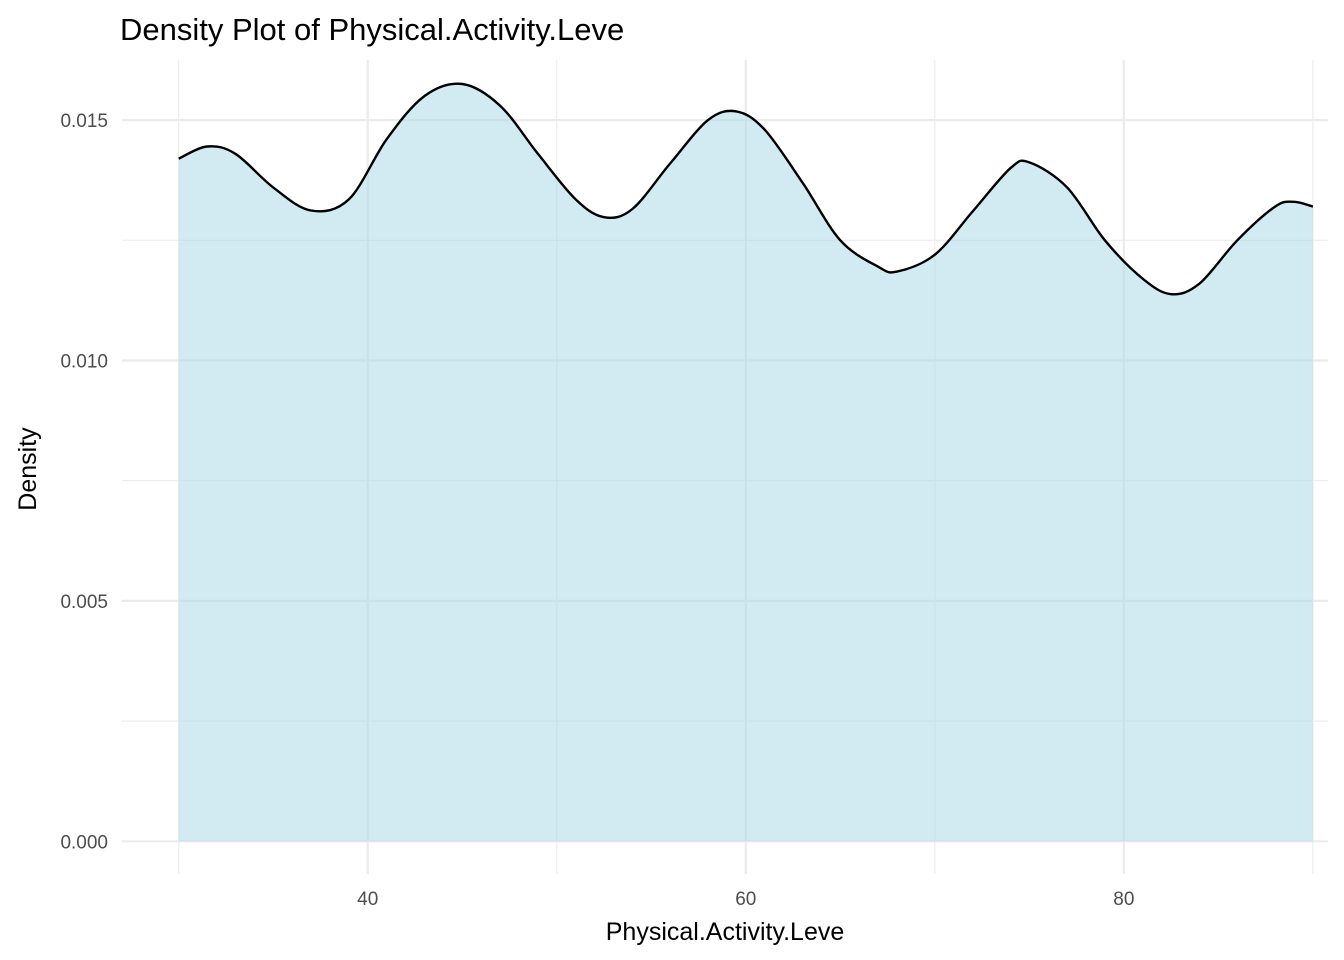  What do you see at coordinates (745, 899) in the screenshot?
I see `x-tick-label: 60` at bounding box center [745, 899].